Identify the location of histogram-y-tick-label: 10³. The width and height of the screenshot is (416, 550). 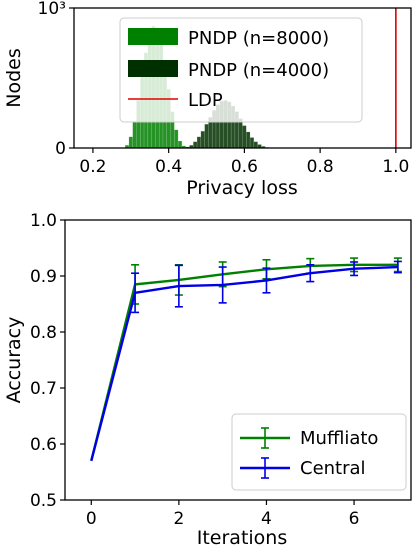
(52, 9).